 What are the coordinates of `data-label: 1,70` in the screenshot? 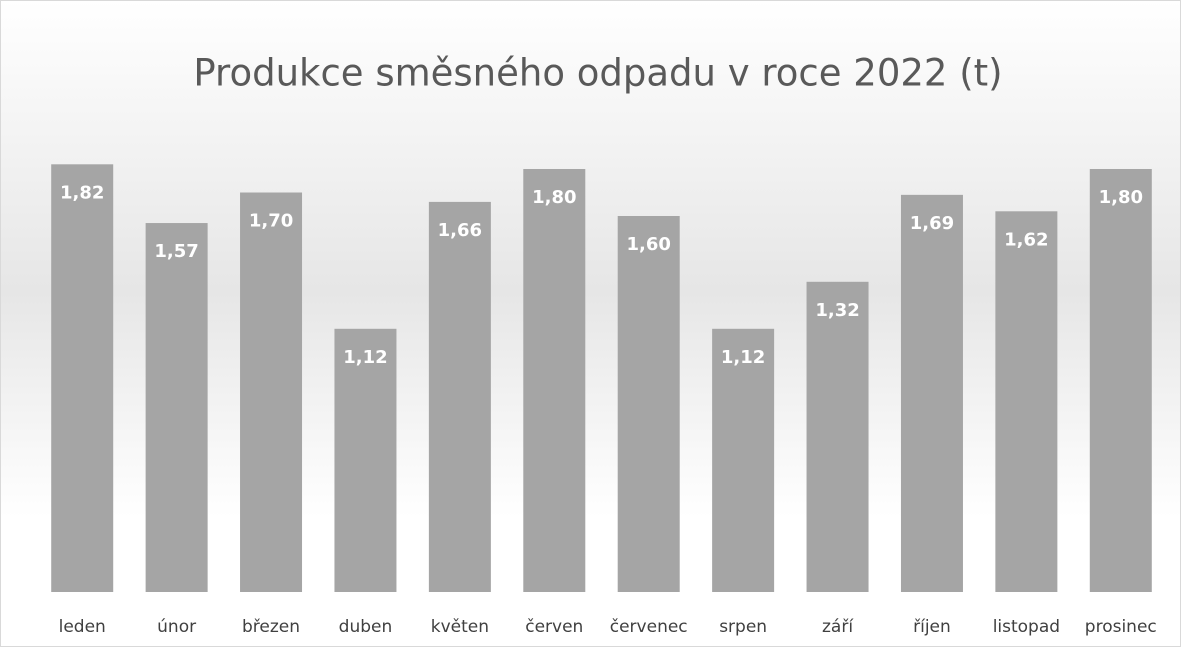 It's located at (271, 221).